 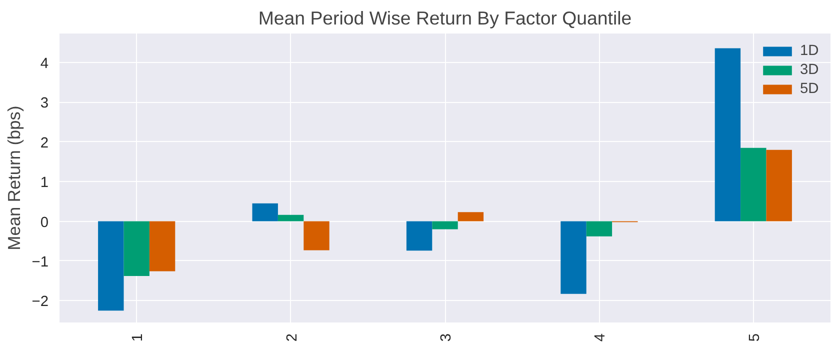 I want to click on y-tick-label: −2, so click(x=40, y=302).